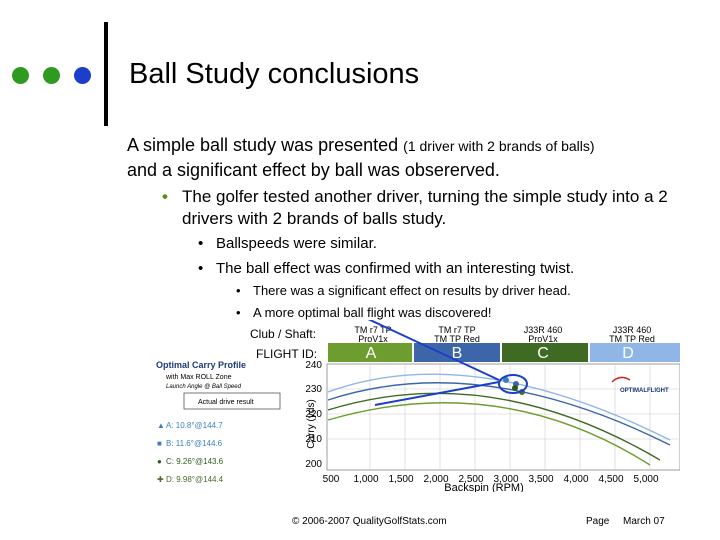 Image resolution: width=720 pixels, height=540 pixels. I want to click on column-a-ball: ProV1x, so click(373, 339).